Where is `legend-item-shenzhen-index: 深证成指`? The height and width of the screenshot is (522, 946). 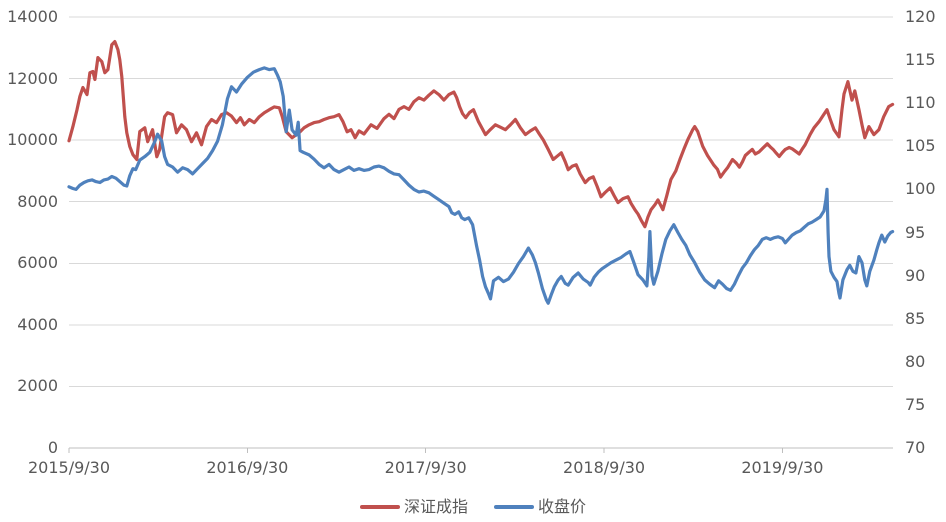 legend-item-shenzhen-index: 深证成指 is located at coordinates (413, 506).